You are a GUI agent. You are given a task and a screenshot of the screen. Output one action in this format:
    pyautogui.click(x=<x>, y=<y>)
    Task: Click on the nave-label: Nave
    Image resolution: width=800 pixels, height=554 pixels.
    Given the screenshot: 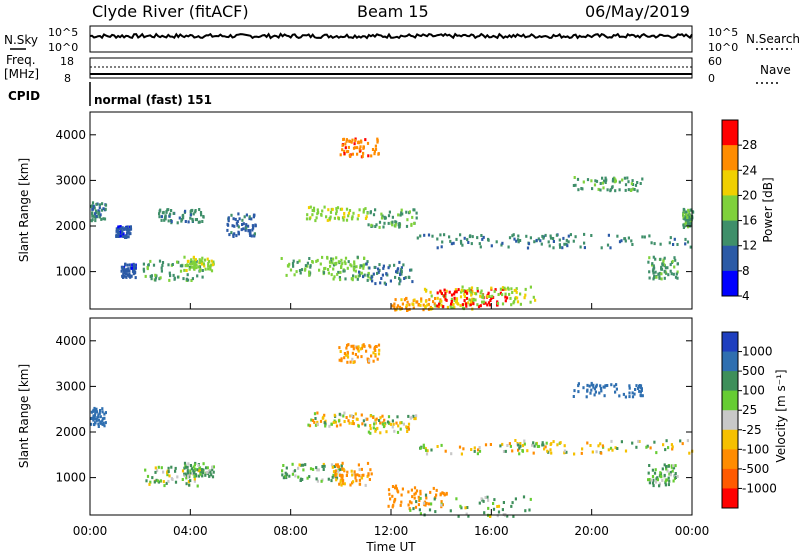 What is the action you would take?
    pyautogui.click(x=775, y=70)
    